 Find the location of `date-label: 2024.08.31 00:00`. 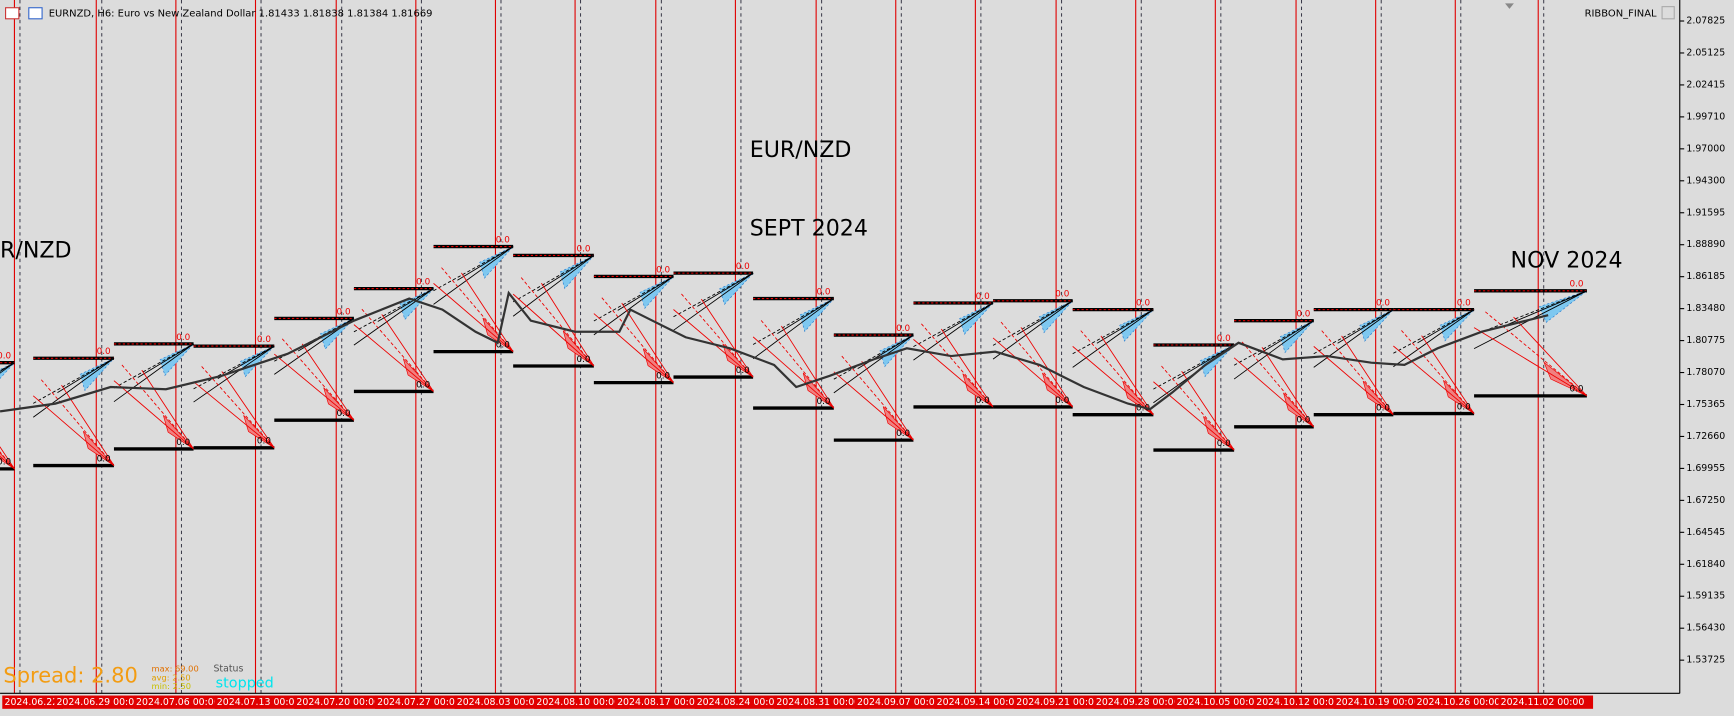

date-label: 2024.08.31 00:00 is located at coordinates (818, 702).